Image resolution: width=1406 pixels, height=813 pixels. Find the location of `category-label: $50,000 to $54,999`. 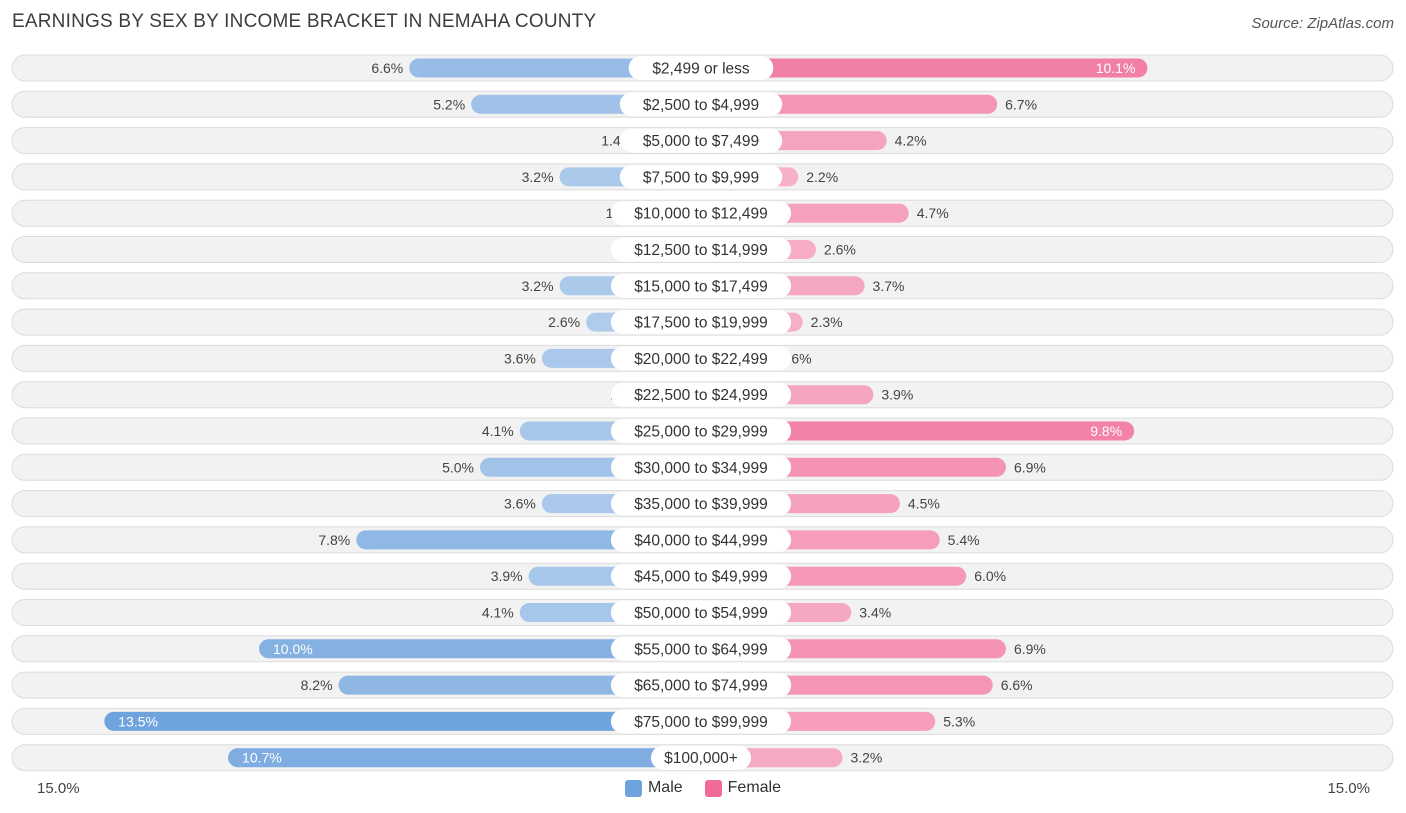

category-label: $50,000 to $54,999 is located at coordinates (701, 613).